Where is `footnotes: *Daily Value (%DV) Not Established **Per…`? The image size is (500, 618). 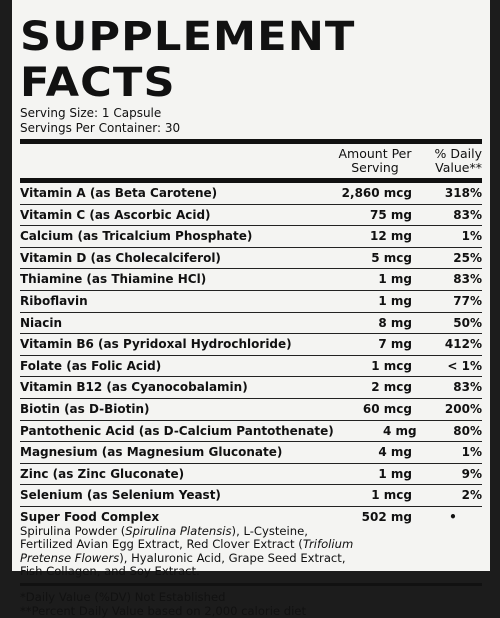
footnotes: *Daily Value (%DV) Not Established **Per… is located at coordinates (251, 602).